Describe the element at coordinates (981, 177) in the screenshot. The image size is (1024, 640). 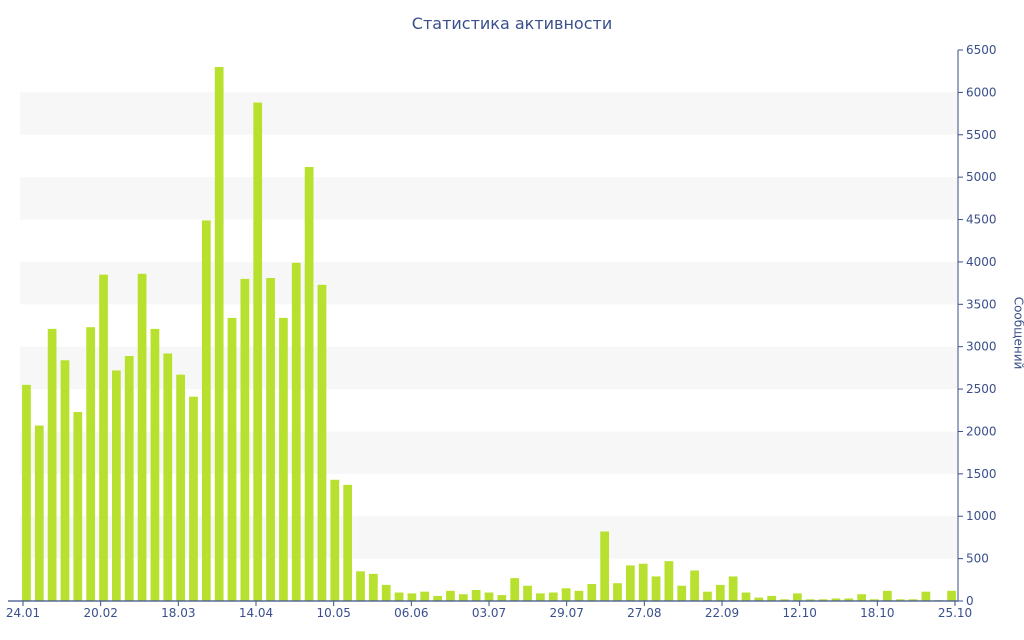
I see `y-tick-label: 5000` at that location.